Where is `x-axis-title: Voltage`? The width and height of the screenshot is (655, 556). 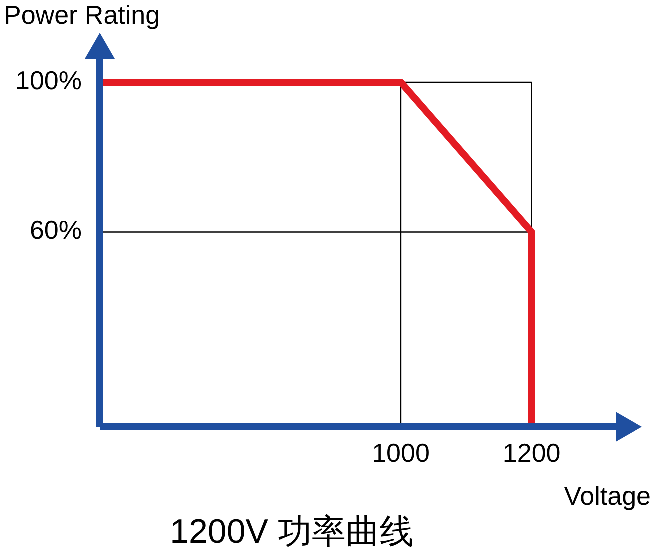 x-axis-title: Voltage is located at coordinates (607, 496).